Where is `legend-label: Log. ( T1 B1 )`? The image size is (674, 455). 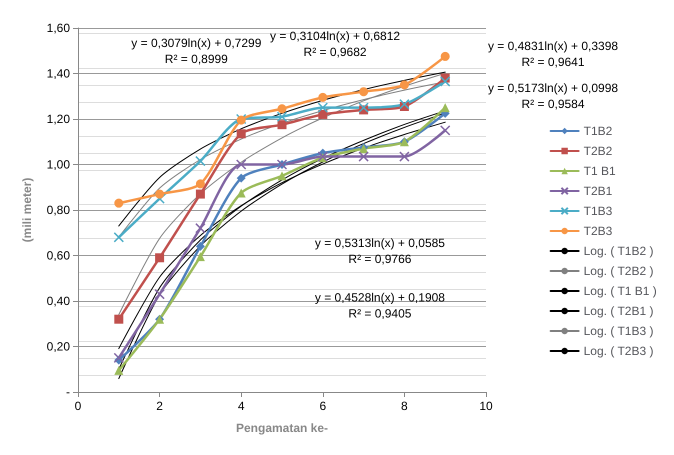 legend-label: Log. ( T1 B1 ) is located at coordinates (620, 291).